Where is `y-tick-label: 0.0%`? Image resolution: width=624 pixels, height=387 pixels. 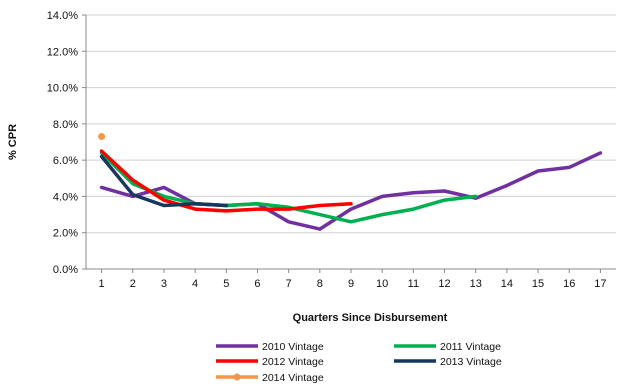
y-tick-label: 0.0% is located at coordinates (65, 270).